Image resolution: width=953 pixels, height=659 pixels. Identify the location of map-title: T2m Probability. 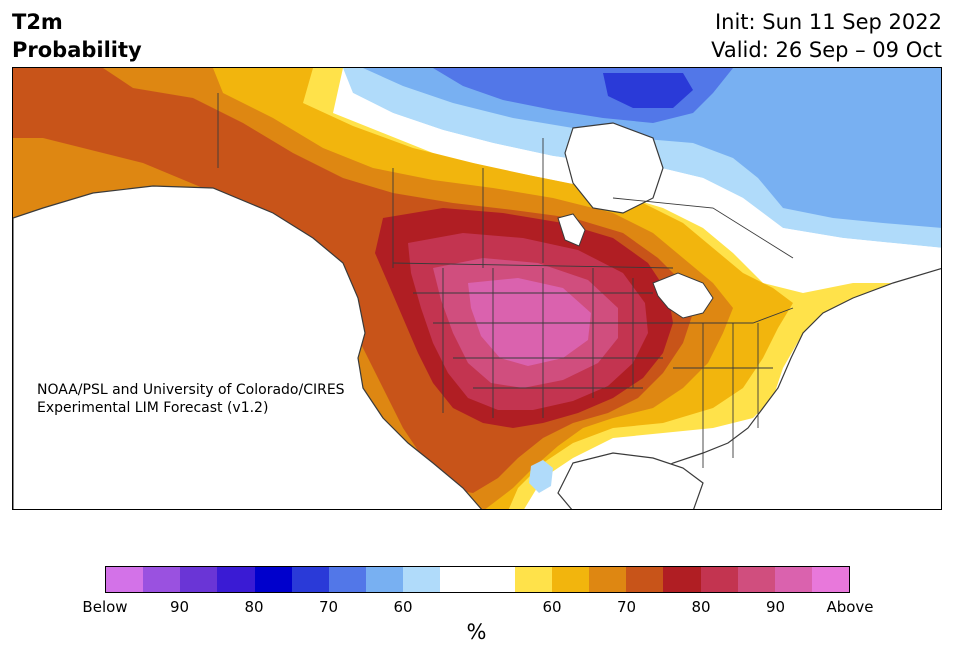
(77, 36).